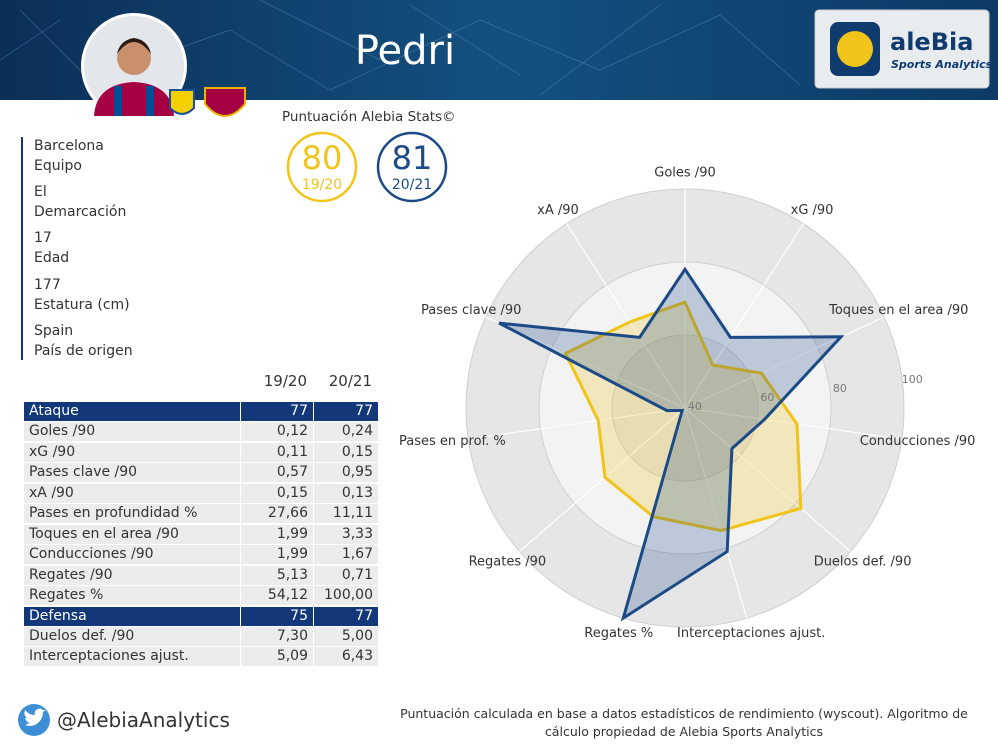 This screenshot has height=747, width=998. Describe the element at coordinates (346, 432) in the screenshot. I see `stat-value: 0,24` at that location.